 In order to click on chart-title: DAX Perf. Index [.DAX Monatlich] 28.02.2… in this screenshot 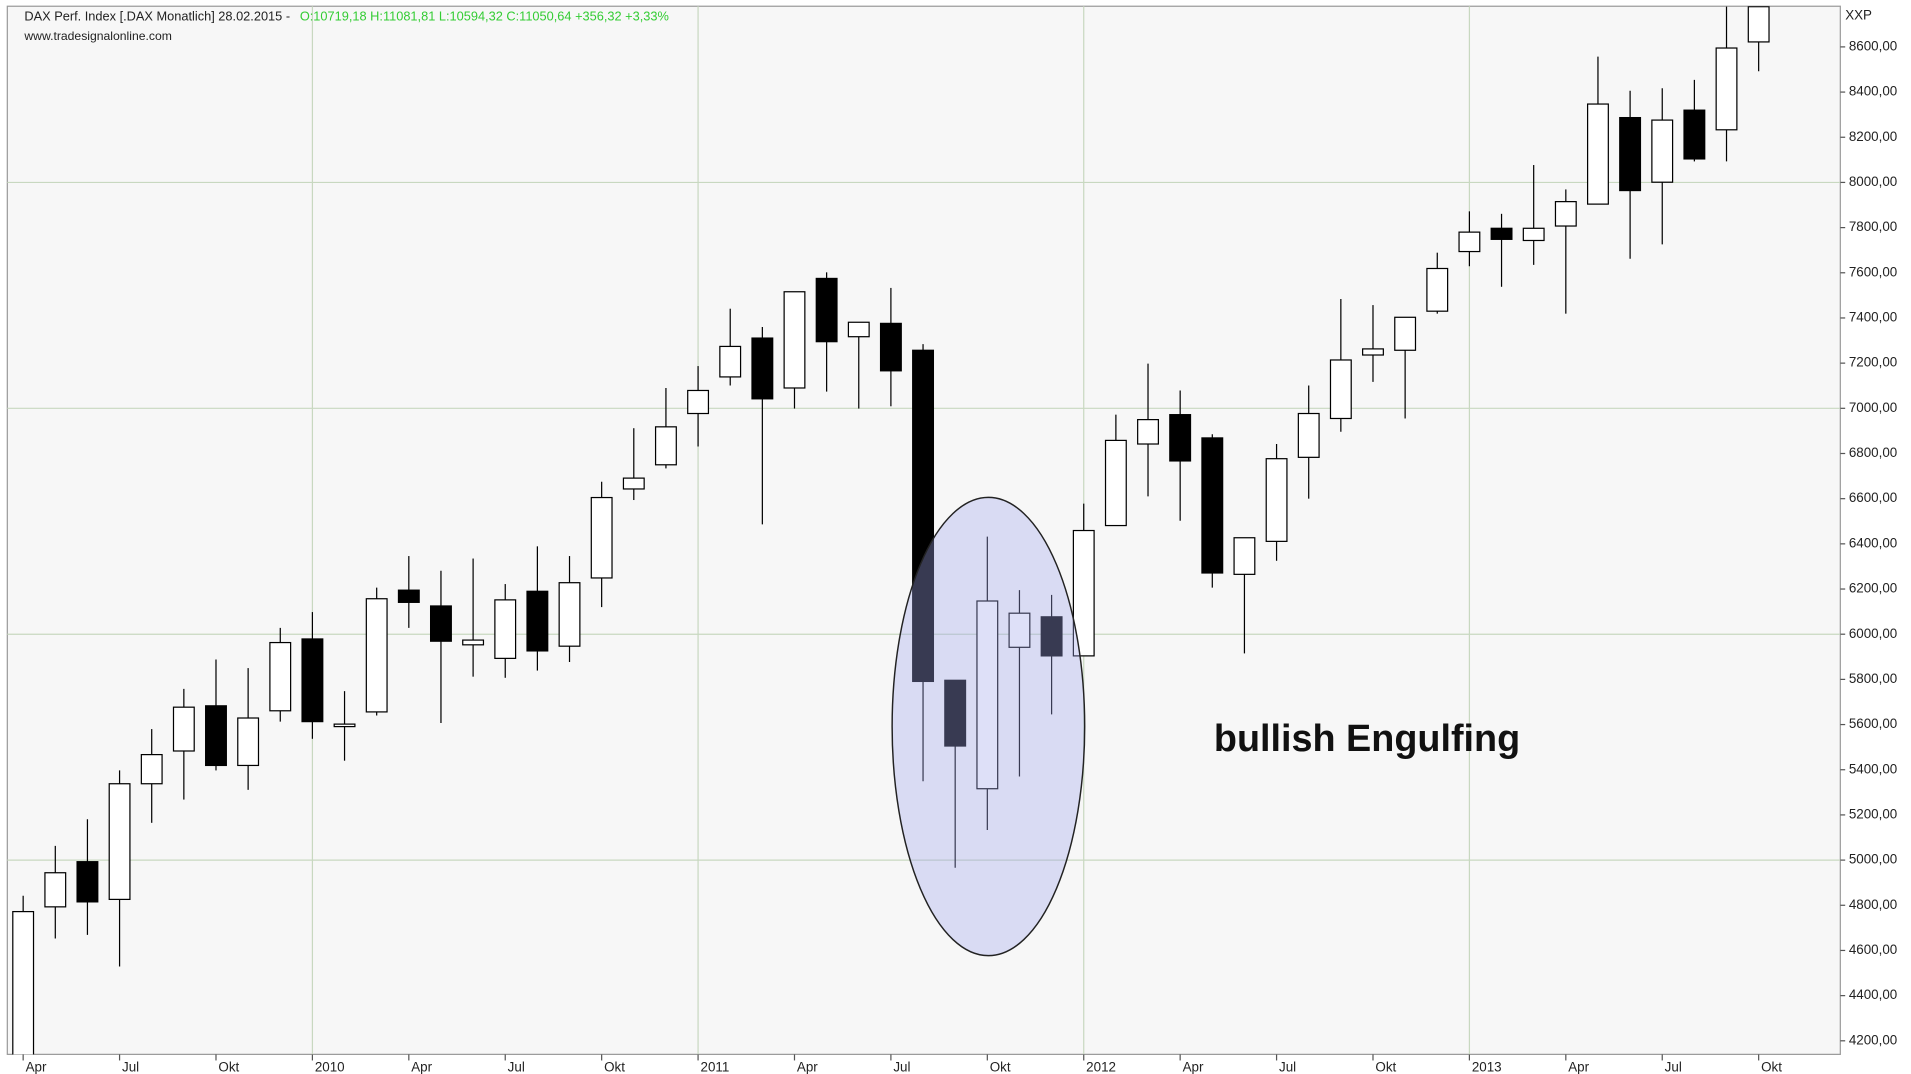, I will do `click(157, 16)`.